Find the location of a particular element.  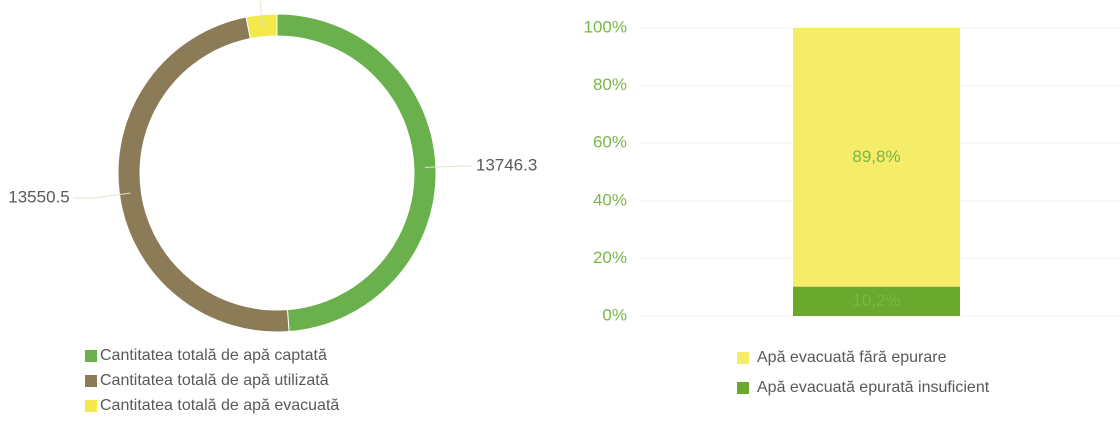

data-label: 13746.3 is located at coordinates (506, 164).